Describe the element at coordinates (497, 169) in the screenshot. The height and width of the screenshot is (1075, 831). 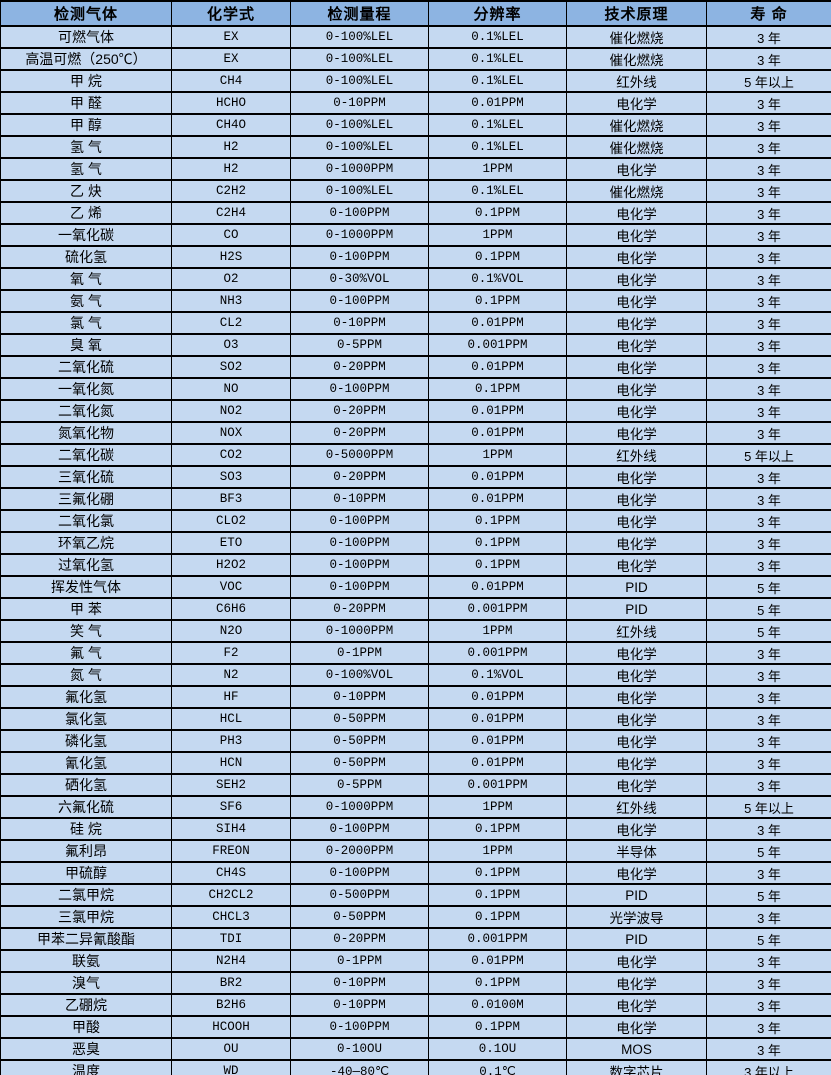
I see `cell-resolution: 1PPM` at that location.